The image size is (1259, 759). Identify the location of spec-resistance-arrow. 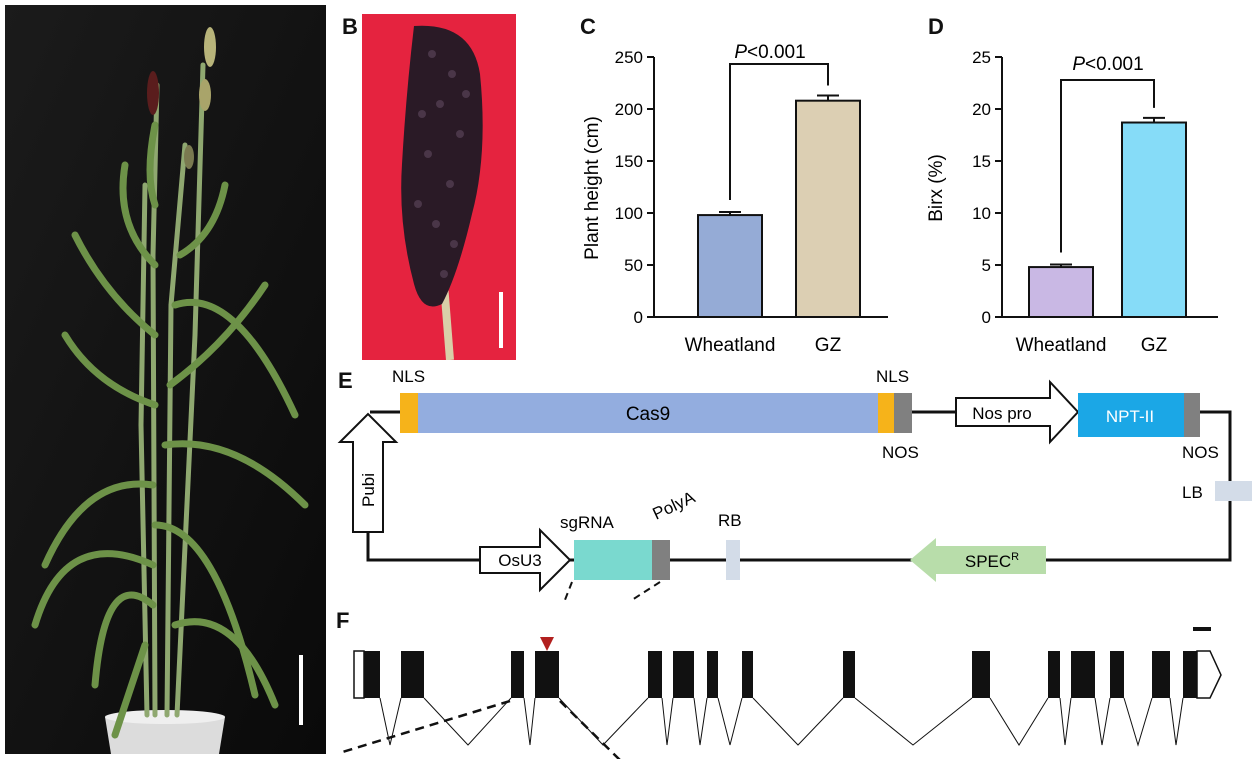
(978, 560).